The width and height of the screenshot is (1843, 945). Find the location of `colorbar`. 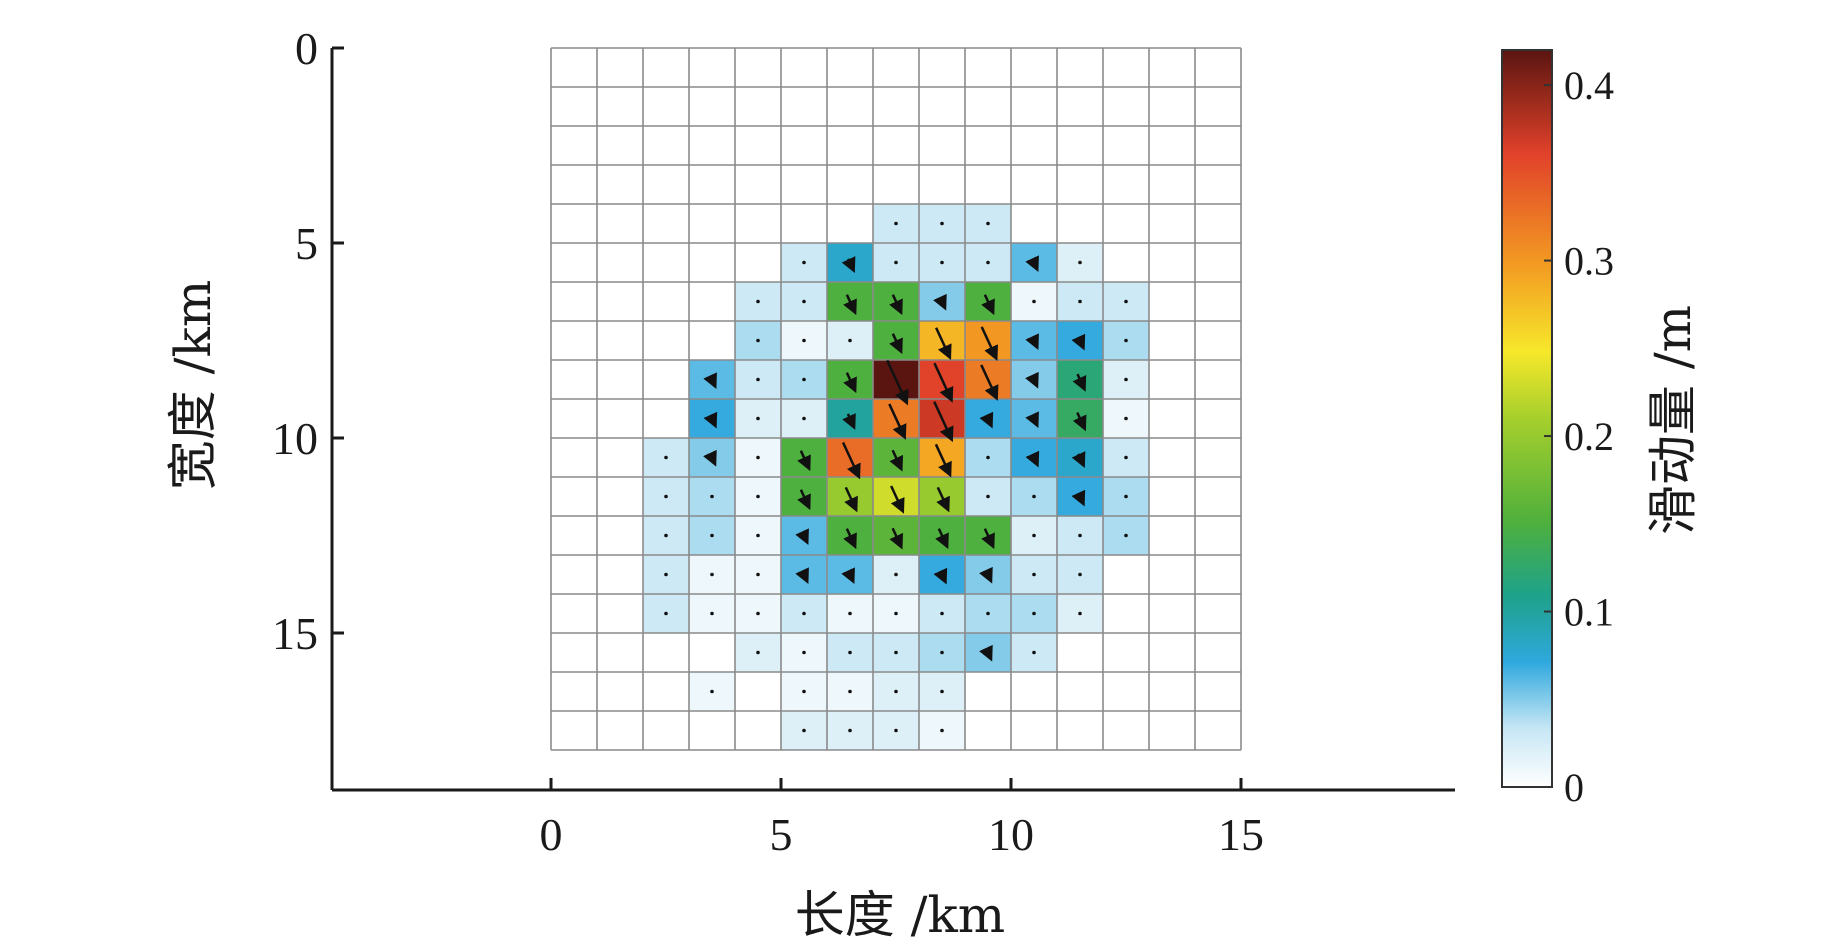

colorbar is located at coordinates (1527, 418).